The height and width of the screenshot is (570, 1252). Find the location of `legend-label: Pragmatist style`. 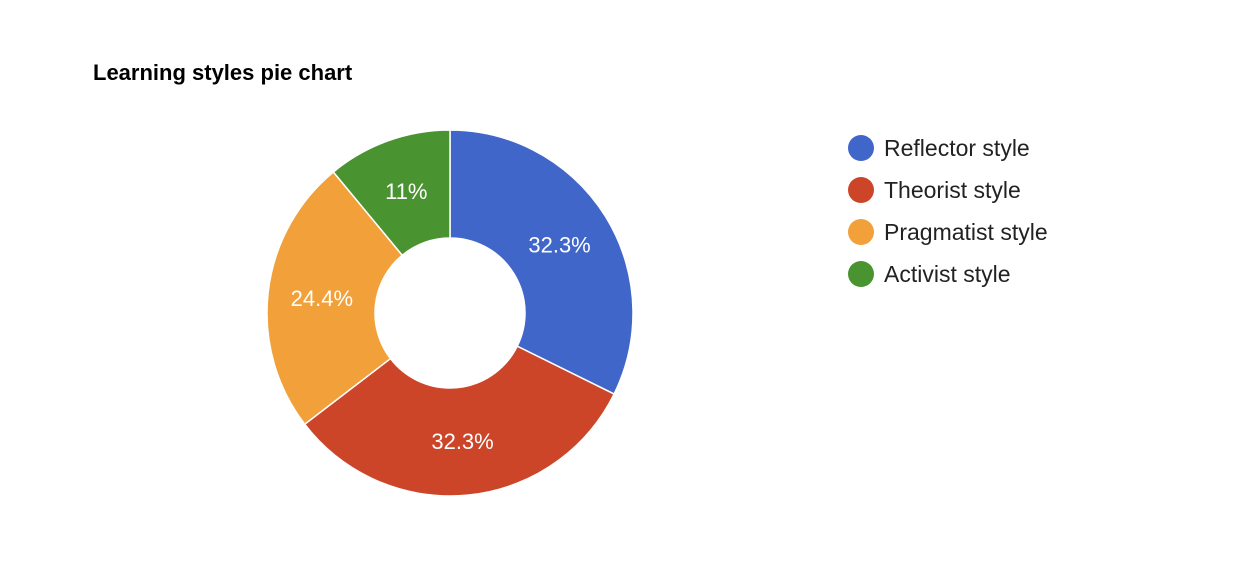

legend-label: Pragmatist style is located at coordinates (966, 231).